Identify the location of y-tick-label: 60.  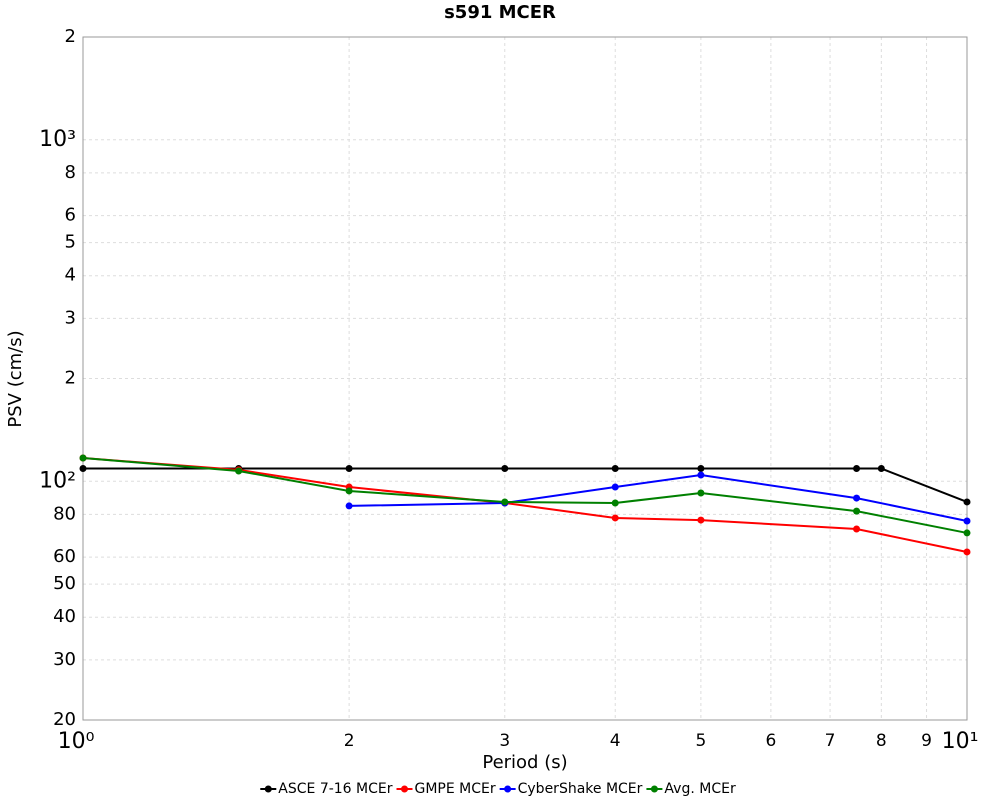
(64, 556).